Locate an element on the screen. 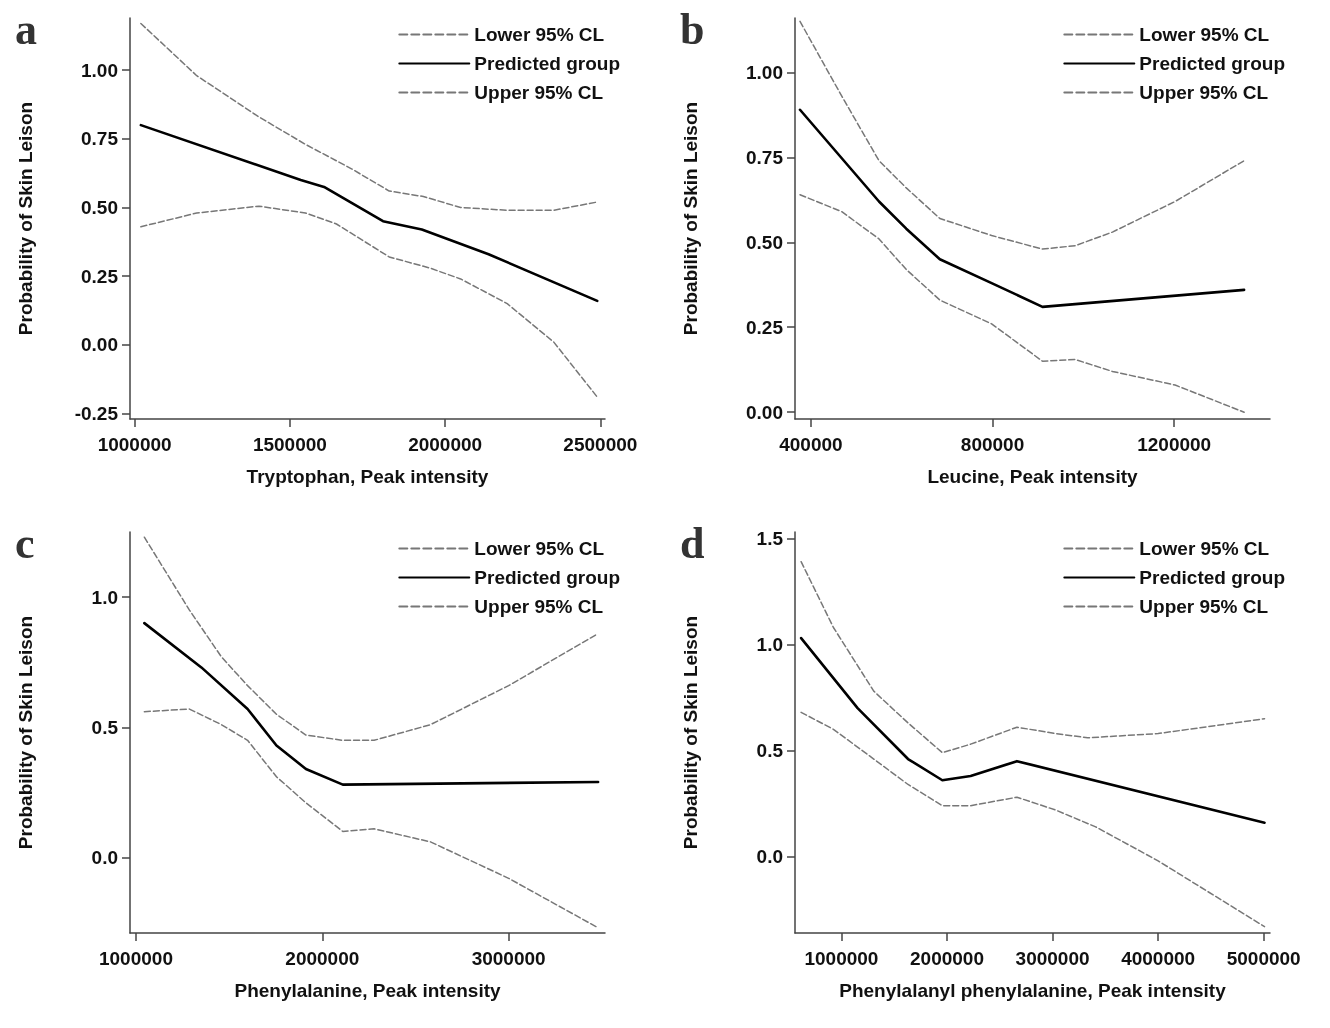 This screenshot has height=1028, width=1330. x-axis-title: Tryptophan, Peak intensity is located at coordinates (367, 476).